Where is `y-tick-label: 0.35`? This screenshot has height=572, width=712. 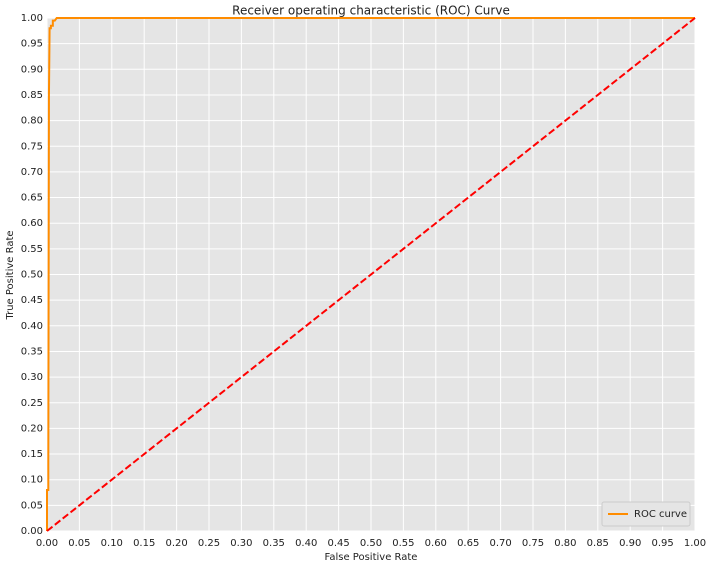
y-tick-label: 0.35 is located at coordinates (32, 351).